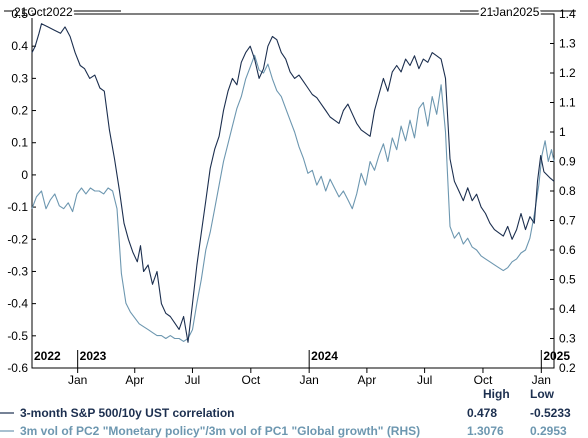  I want to click on year-label: 2023, so click(93, 356).